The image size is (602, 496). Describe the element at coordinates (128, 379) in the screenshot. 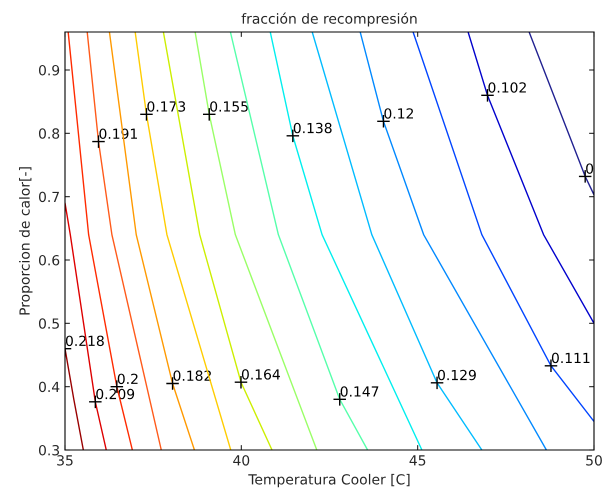

I see `annotation: 0.2` at that location.